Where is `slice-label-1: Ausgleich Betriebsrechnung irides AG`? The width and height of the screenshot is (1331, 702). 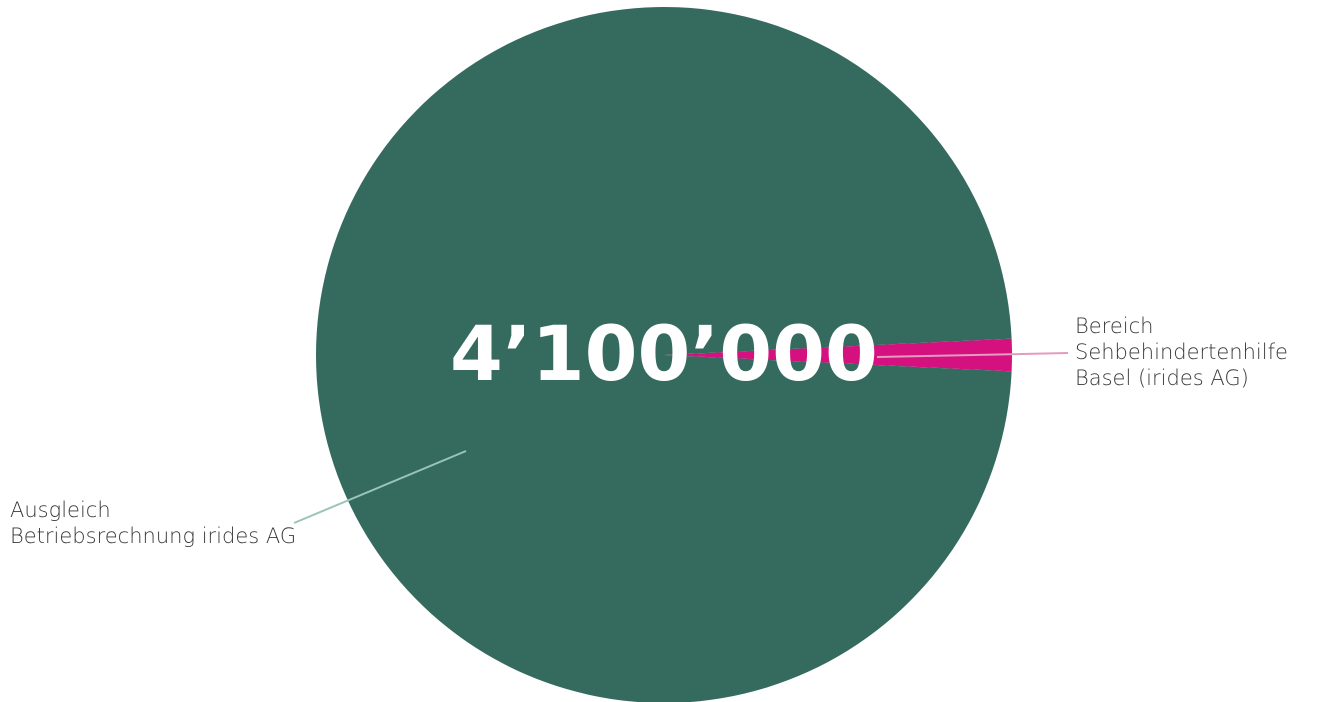 slice-label-1: Ausgleich Betriebsrechnung irides AG is located at coordinates (153, 523).